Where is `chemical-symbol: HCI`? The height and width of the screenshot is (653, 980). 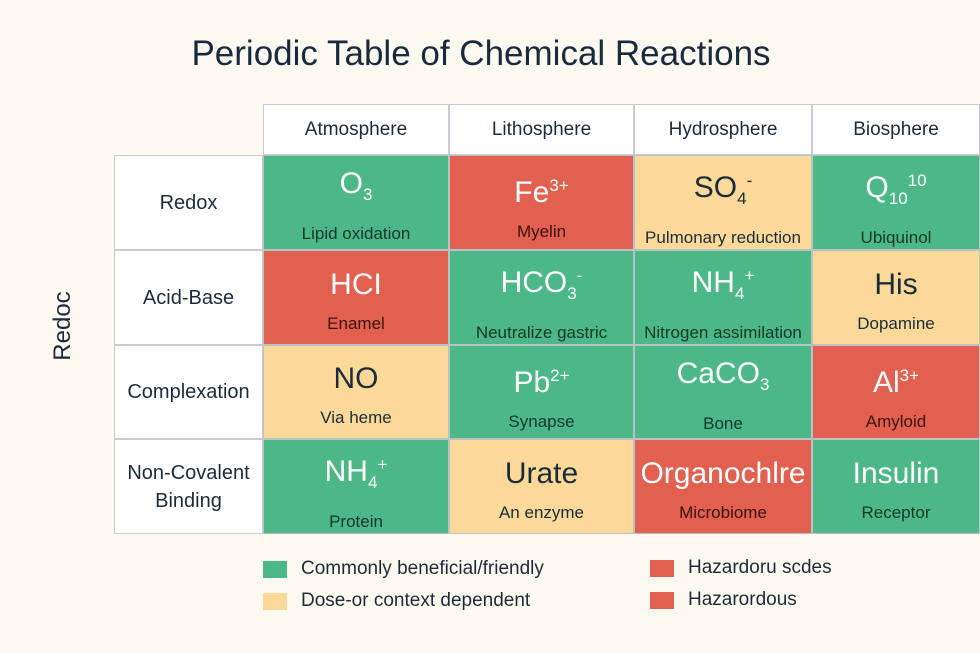
chemical-symbol: HCI is located at coordinates (356, 285).